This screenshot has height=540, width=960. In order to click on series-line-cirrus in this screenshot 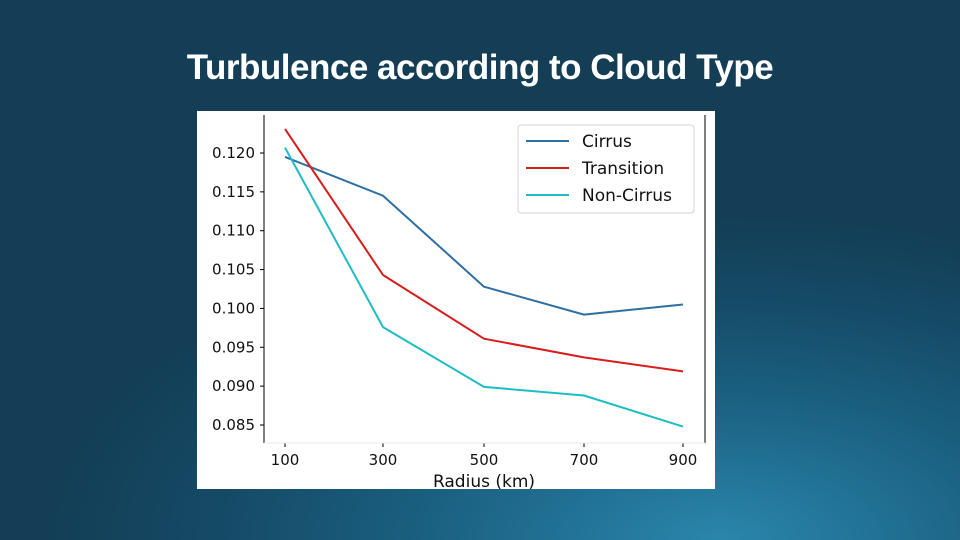, I will do `click(484, 235)`.